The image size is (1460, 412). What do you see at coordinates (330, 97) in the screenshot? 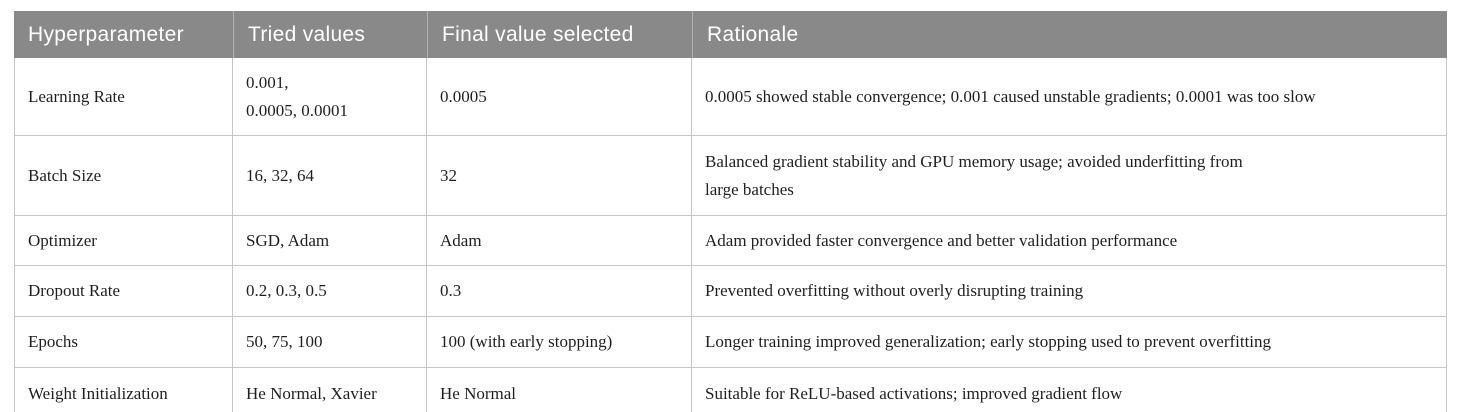
I see `cell-tried-values: 0.001, 0.0005, 0.0001` at bounding box center [330, 97].